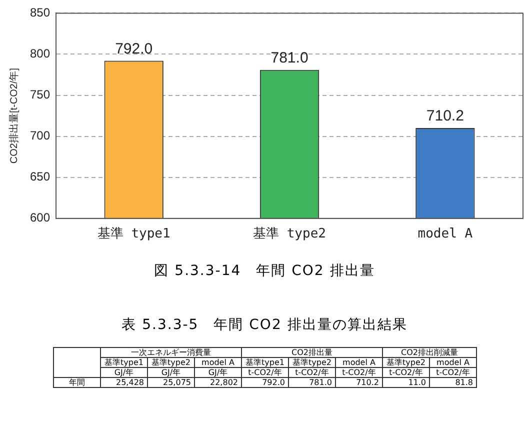 Image resolution: width=529 pixels, height=439 pixels. I want to click on data-label: 710.2, so click(445, 116).